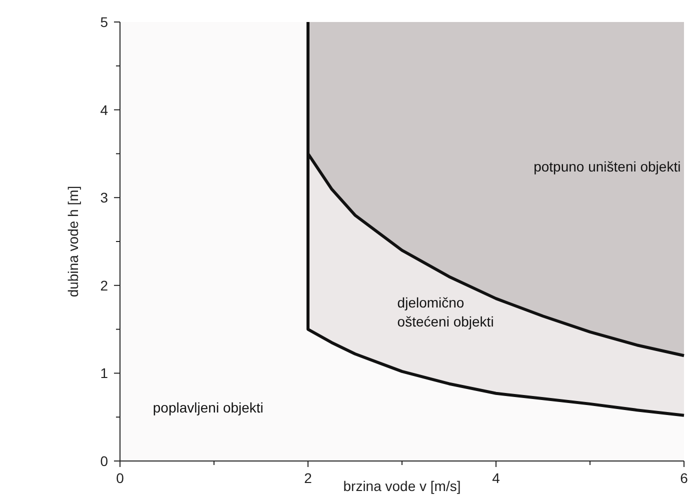 The height and width of the screenshot is (497, 690). Describe the element at coordinates (104, 198) in the screenshot. I see `y-tick-label: 3` at that location.